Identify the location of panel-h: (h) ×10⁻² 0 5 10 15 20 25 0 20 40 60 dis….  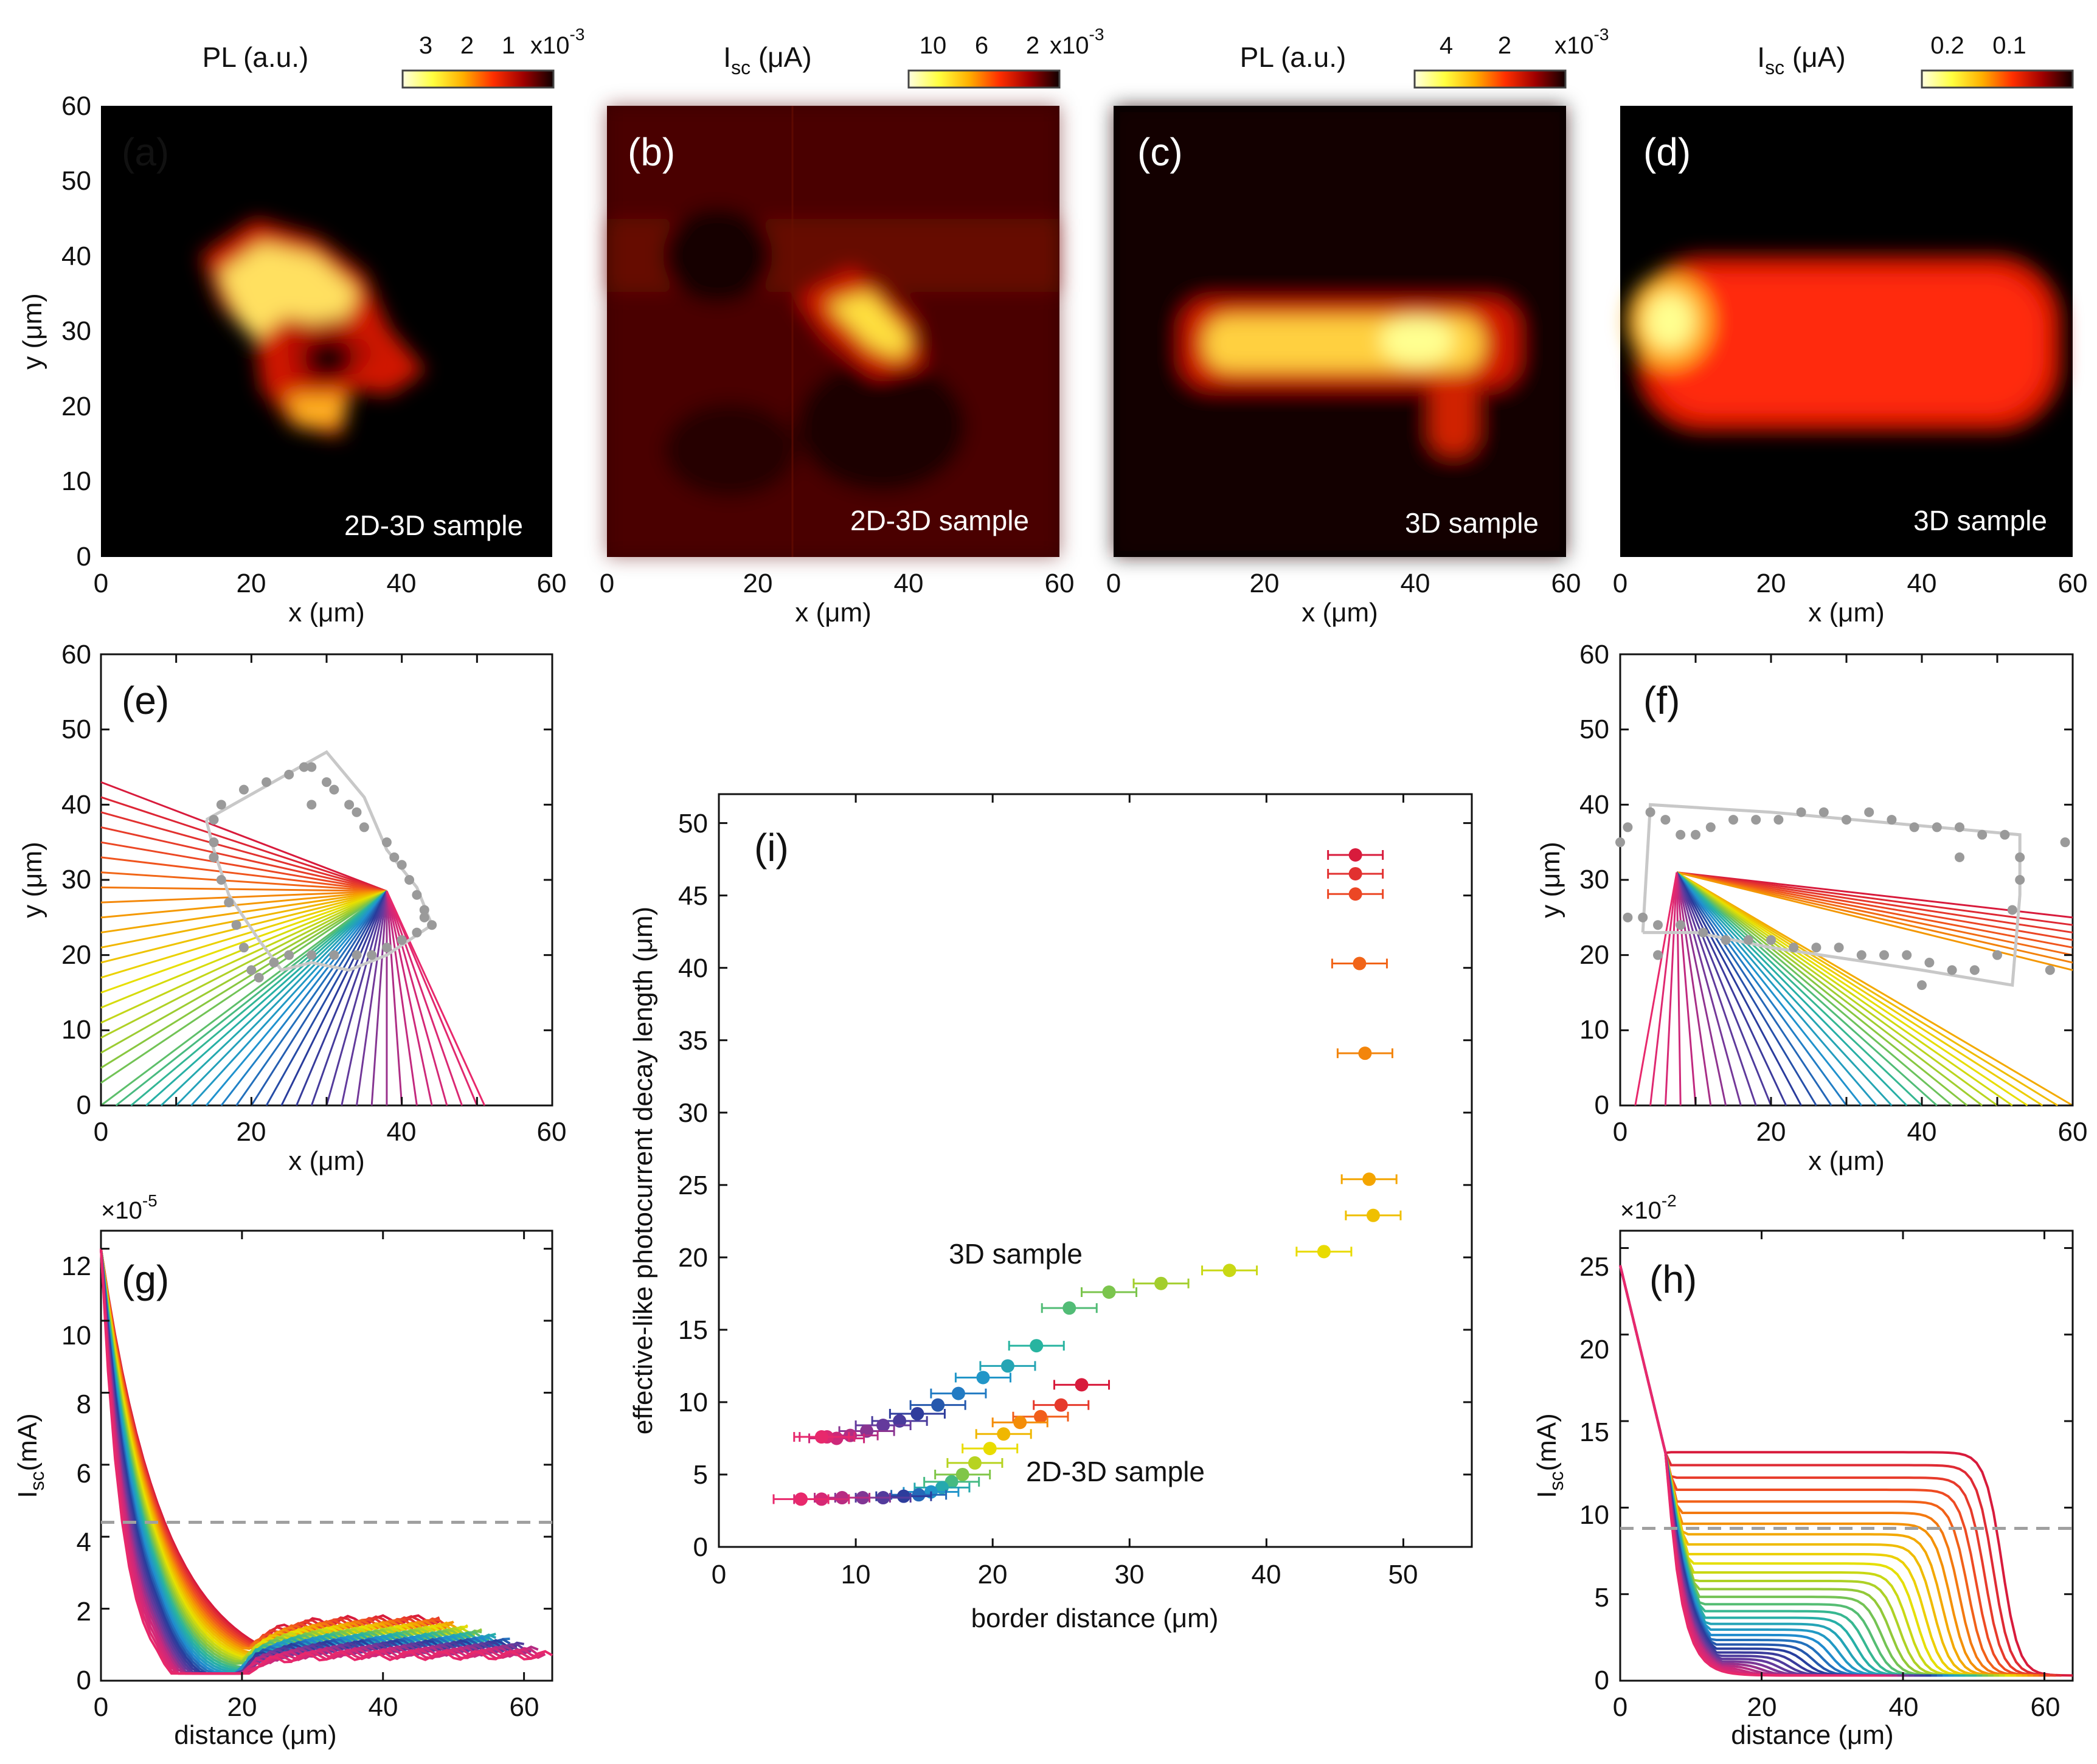
(1803, 1471).